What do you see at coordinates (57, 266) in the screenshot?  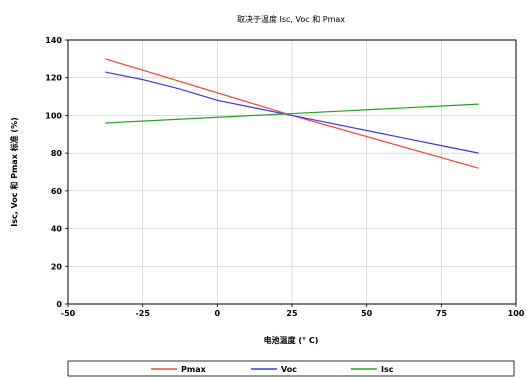 I see `y-tick-label: 20` at bounding box center [57, 266].